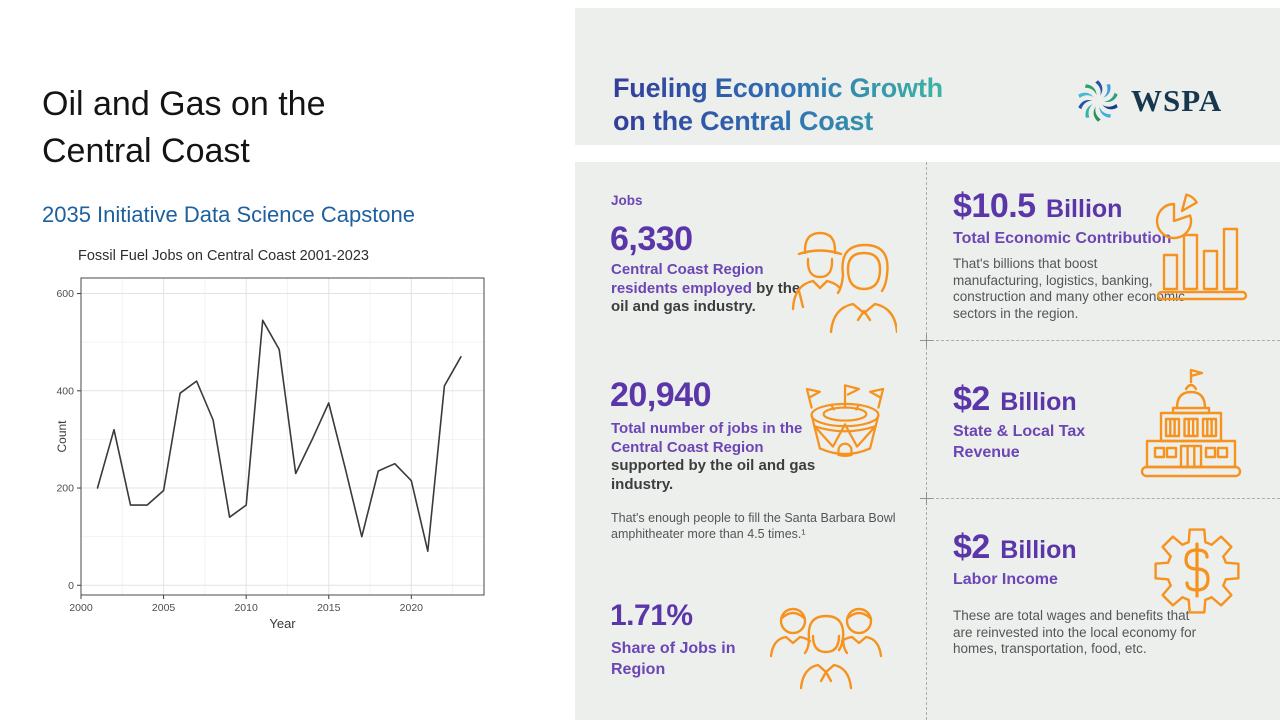 This screenshot has height=720, width=1280. I want to click on data-line, so click(279, 436).